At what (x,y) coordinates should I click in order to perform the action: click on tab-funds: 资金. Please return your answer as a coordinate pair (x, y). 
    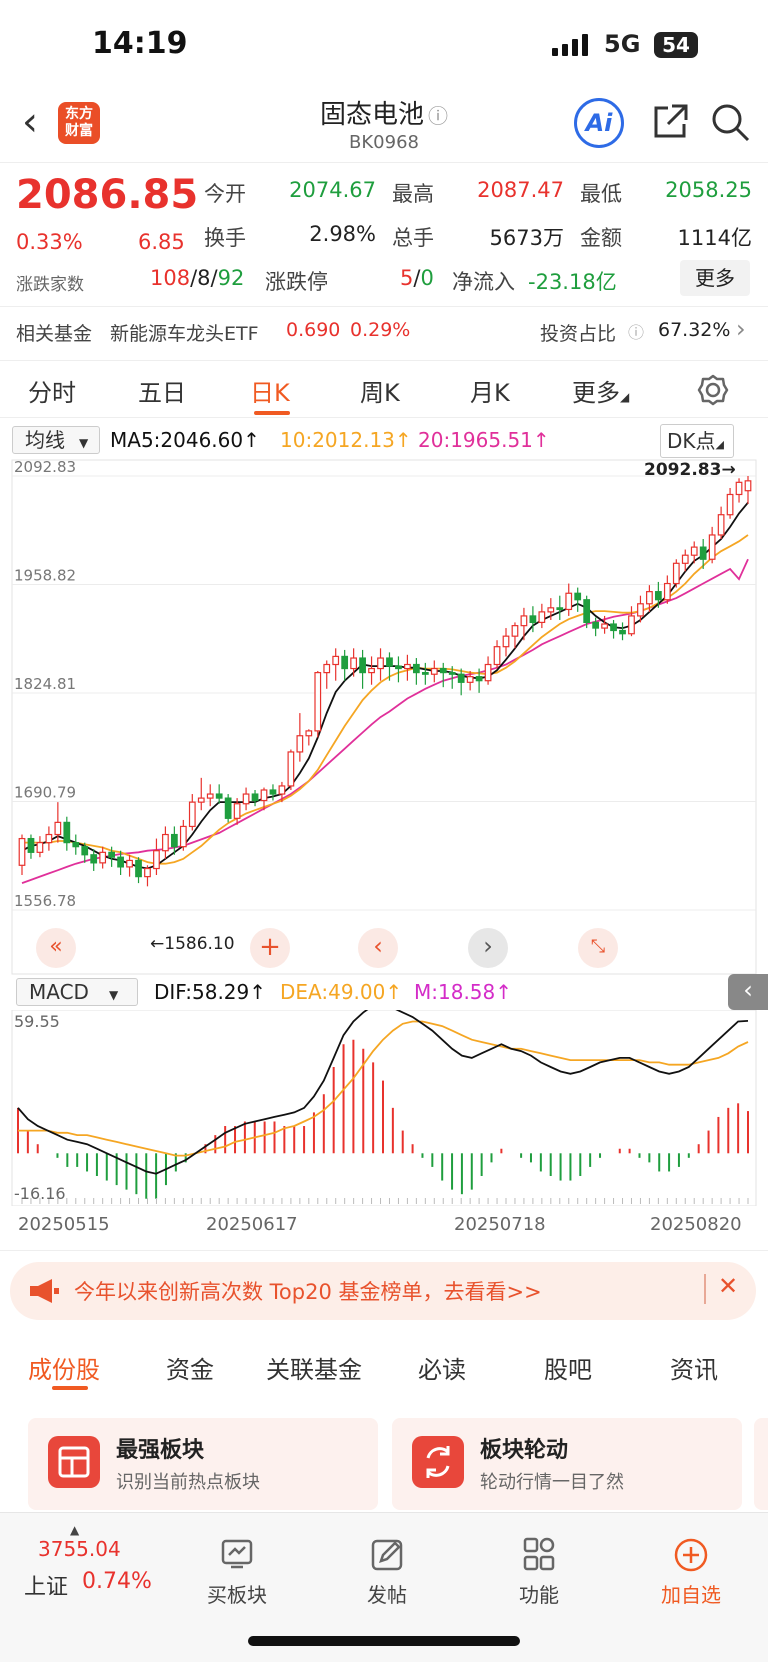
    Looking at the image, I should click on (190, 1370).